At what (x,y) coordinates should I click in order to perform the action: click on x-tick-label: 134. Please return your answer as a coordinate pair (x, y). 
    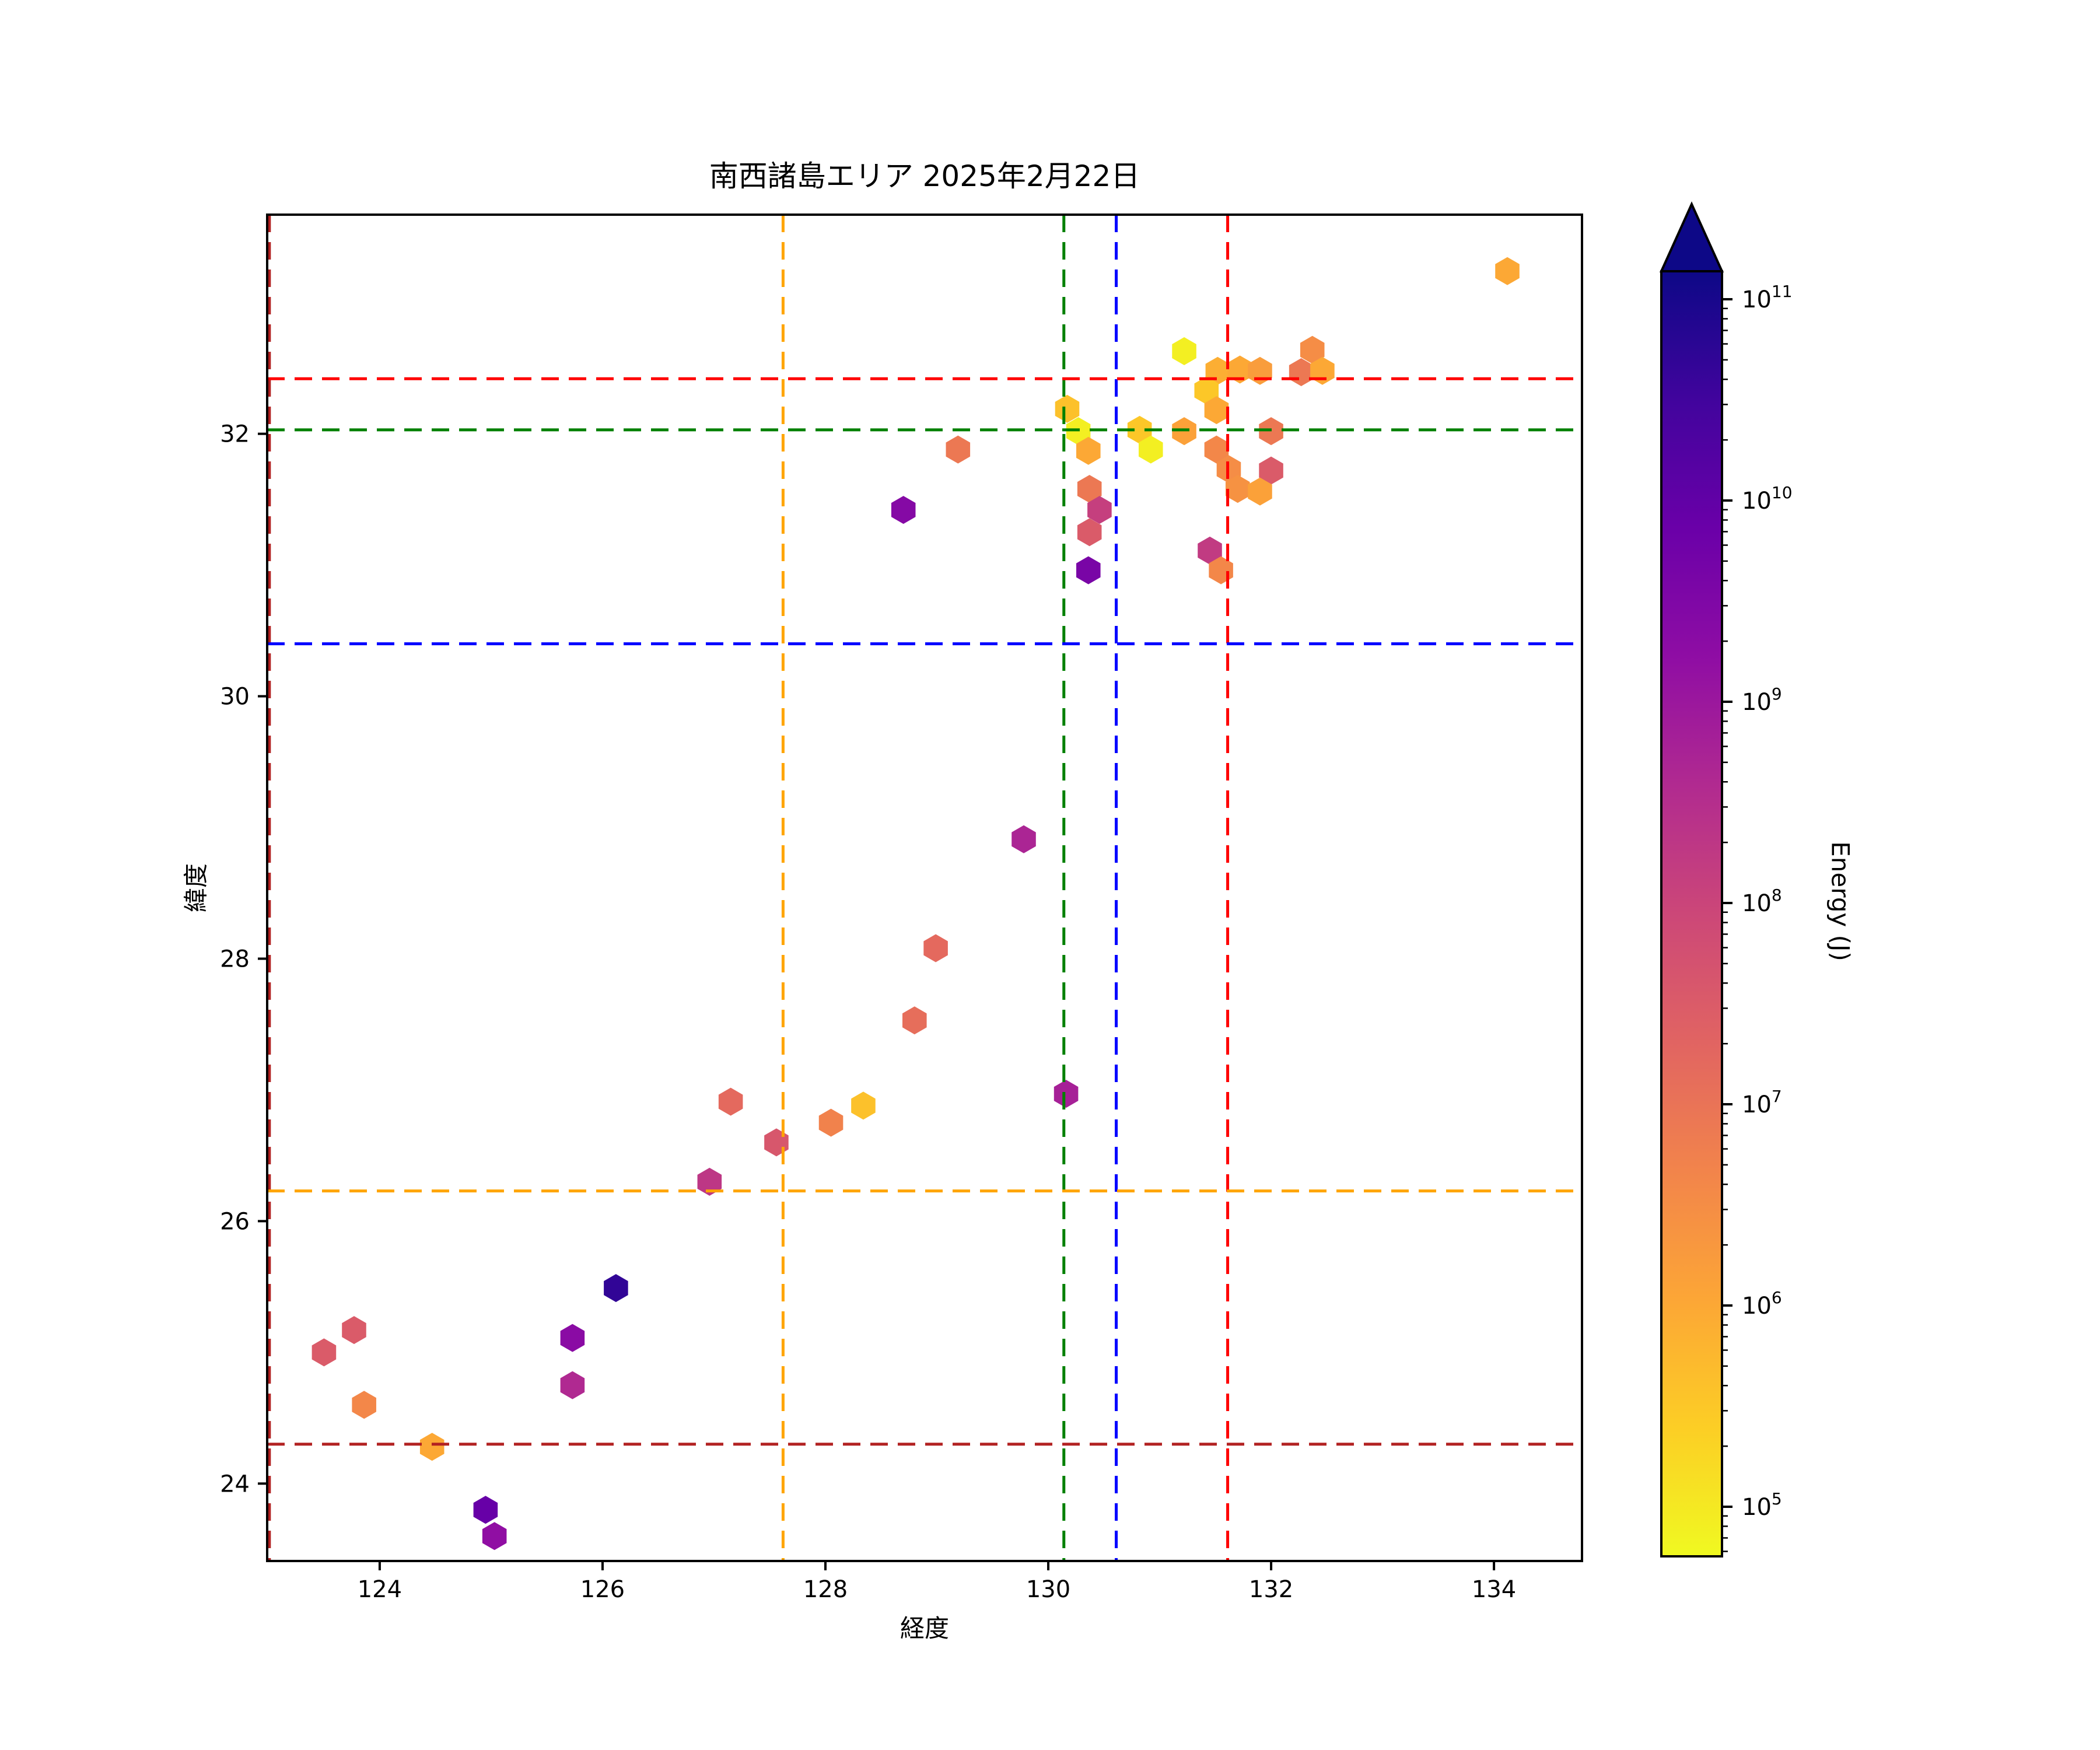
    Looking at the image, I should click on (1494, 1589).